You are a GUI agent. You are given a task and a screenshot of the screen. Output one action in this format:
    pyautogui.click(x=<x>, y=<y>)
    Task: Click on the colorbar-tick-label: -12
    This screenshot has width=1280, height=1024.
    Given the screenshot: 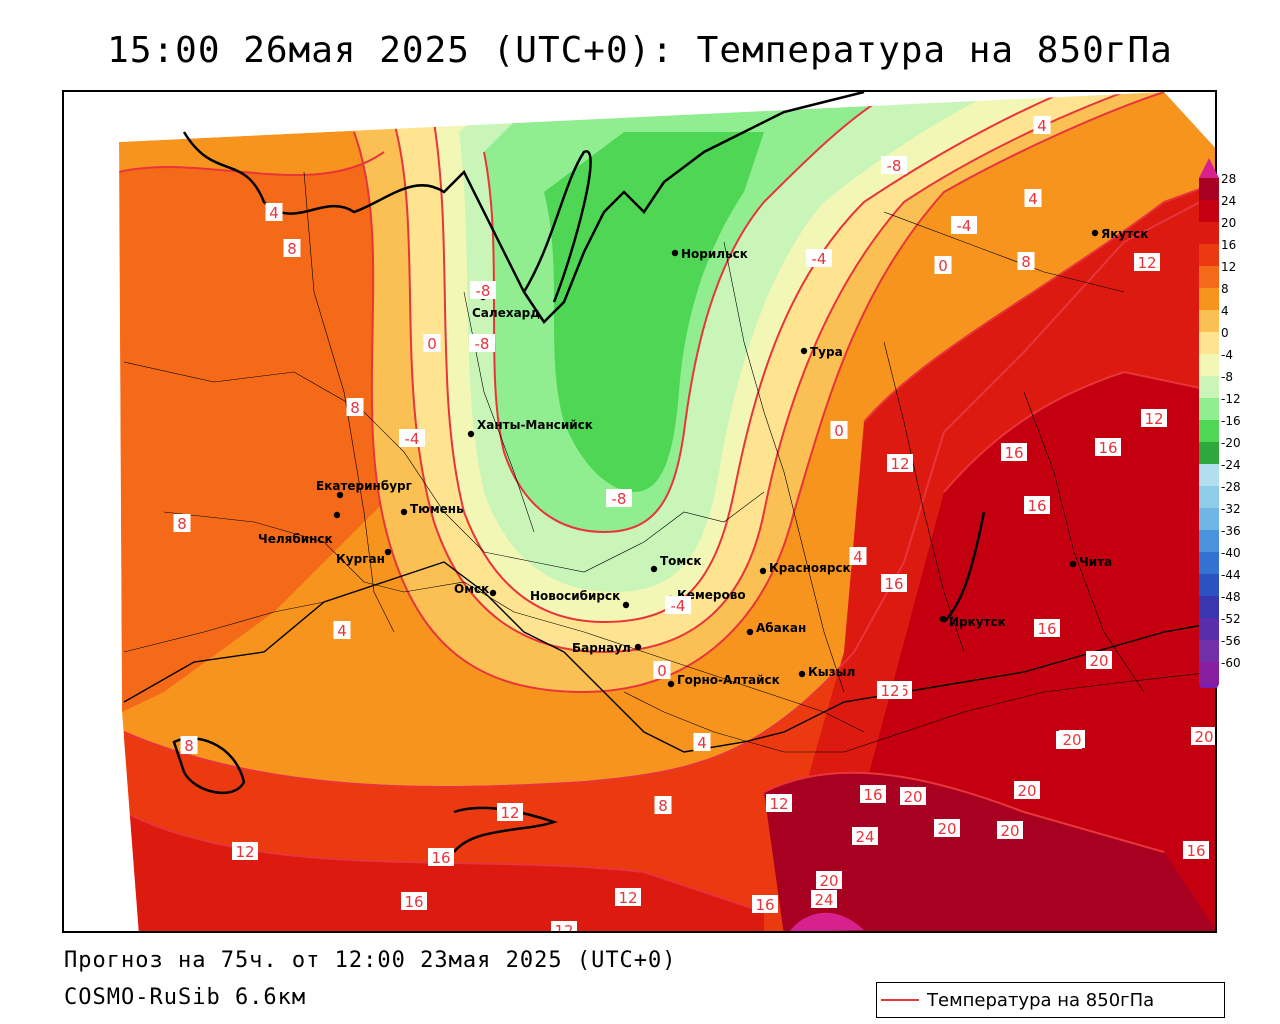 What is the action you would take?
    pyautogui.click(x=1231, y=399)
    